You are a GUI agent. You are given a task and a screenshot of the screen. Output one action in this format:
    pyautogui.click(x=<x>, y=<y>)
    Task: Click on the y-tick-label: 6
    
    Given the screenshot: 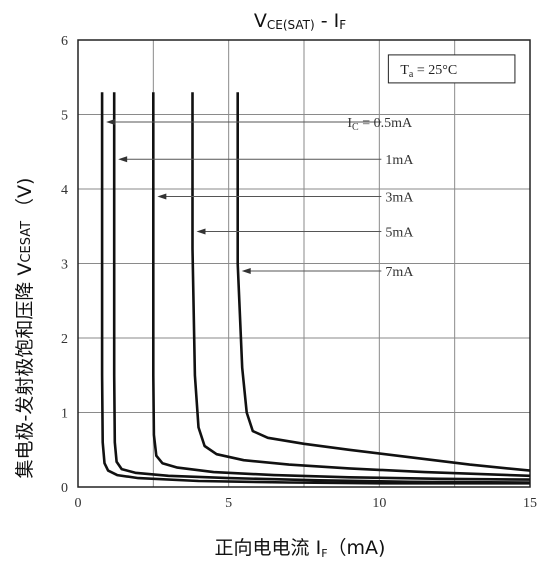 What is the action you would take?
    pyautogui.click(x=64, y=41)
    